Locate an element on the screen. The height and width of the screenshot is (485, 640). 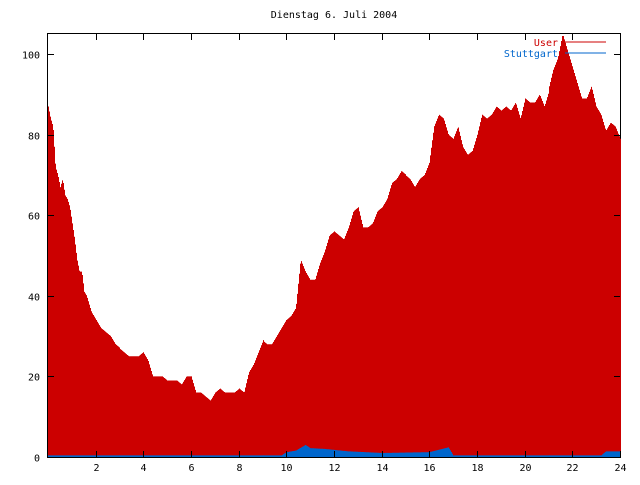
x-tick-label: 20 is located at coordinates (525, 468).